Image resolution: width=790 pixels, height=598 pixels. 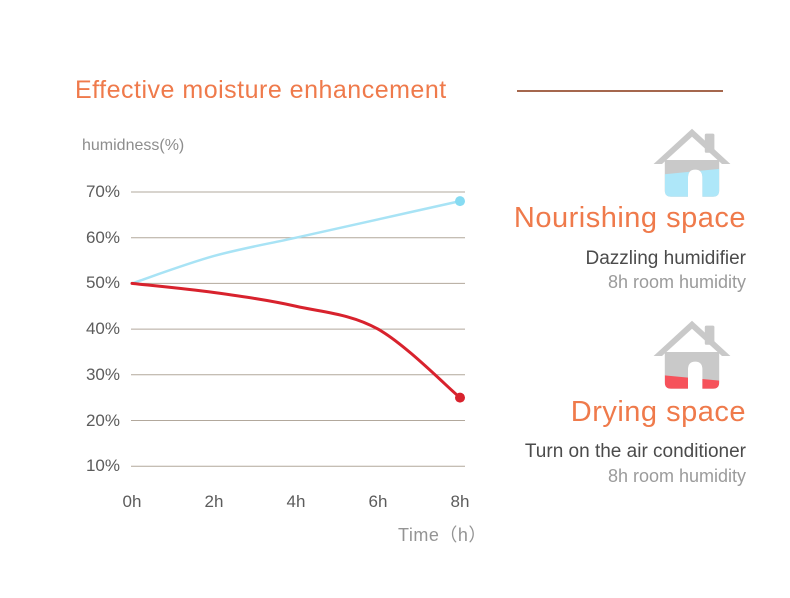 I want to click on drying-series-line, so click(x=296, y=340).